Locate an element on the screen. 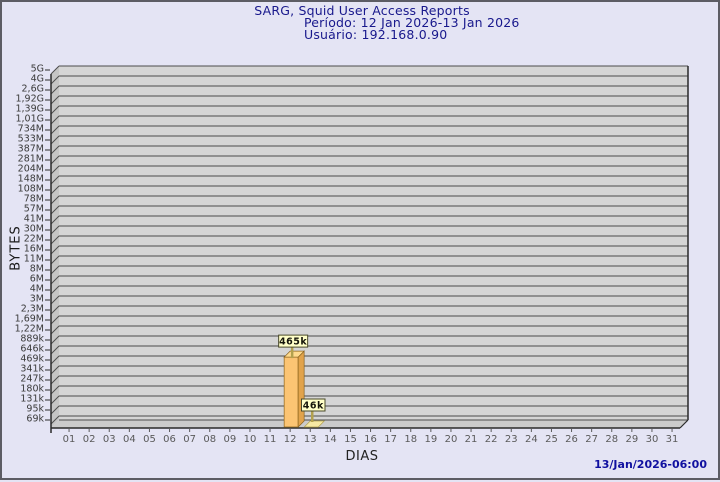 The width and height of the screenshot is (720, 482). y-tick-label: 5G is located at coordinates (37, 69).